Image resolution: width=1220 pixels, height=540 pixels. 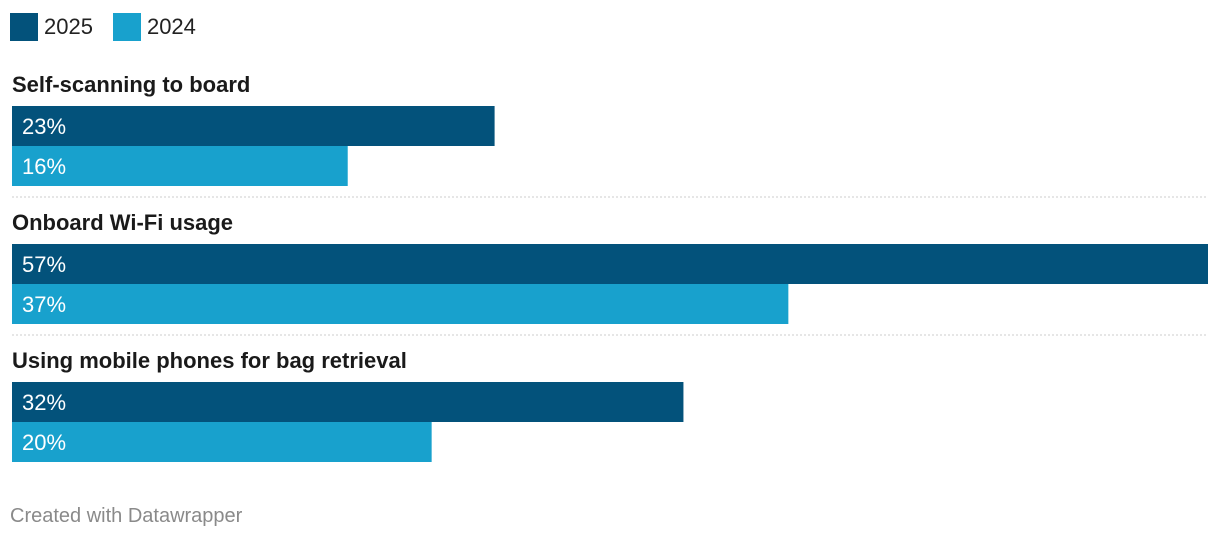 I want to click on legend-label-2024: 2024, so click(x=171, y=26).